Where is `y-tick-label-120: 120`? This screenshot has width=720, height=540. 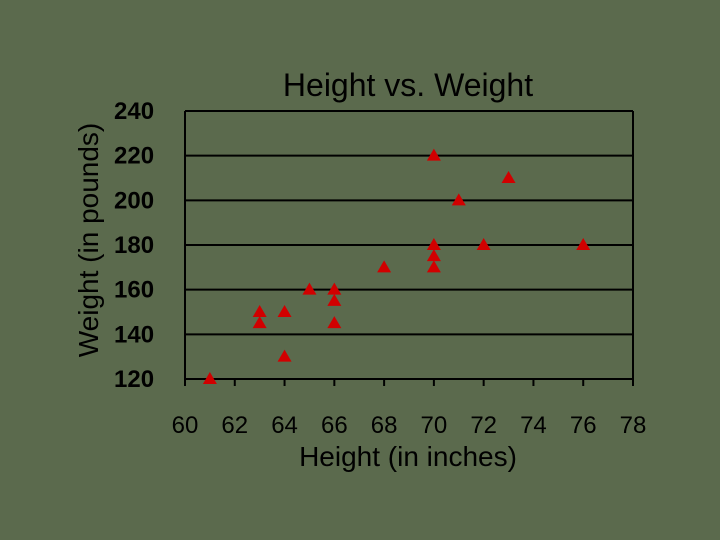
y-tick-label-120: 120 is located at coordinates (134, 379).